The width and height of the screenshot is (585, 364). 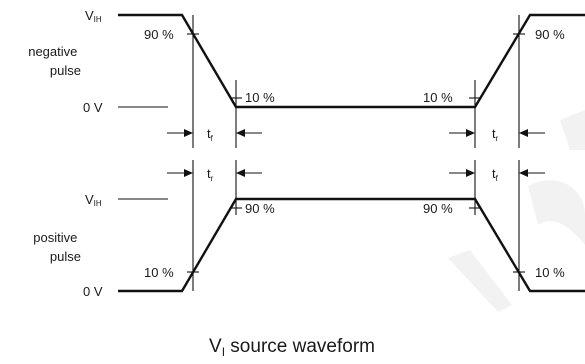 What do you see at coordinates (210, 134) in the screenshot?
I see `tf-label-top: tf` at bounding box center [210, 134].